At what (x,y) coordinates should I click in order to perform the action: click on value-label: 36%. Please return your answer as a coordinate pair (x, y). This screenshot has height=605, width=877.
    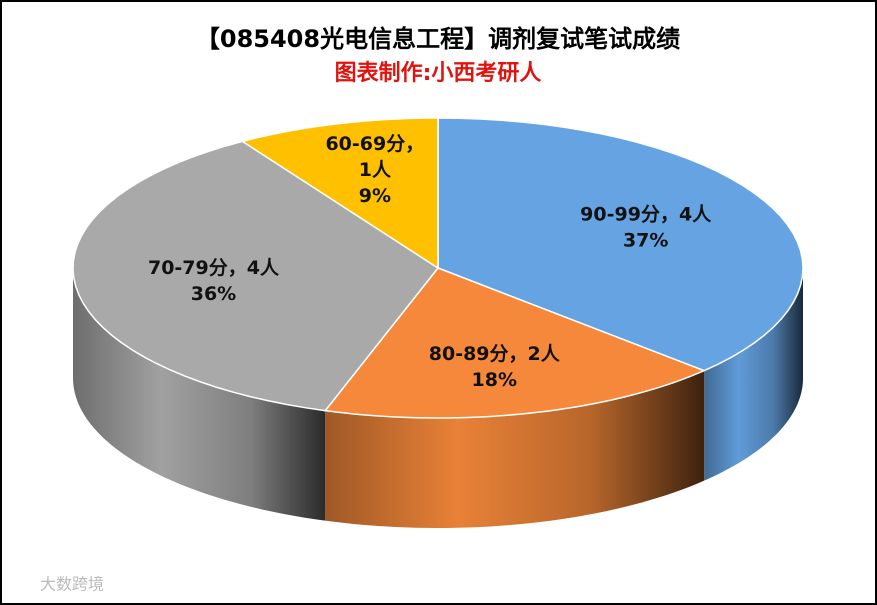
    Looking at the image, I should click on (213, 293).